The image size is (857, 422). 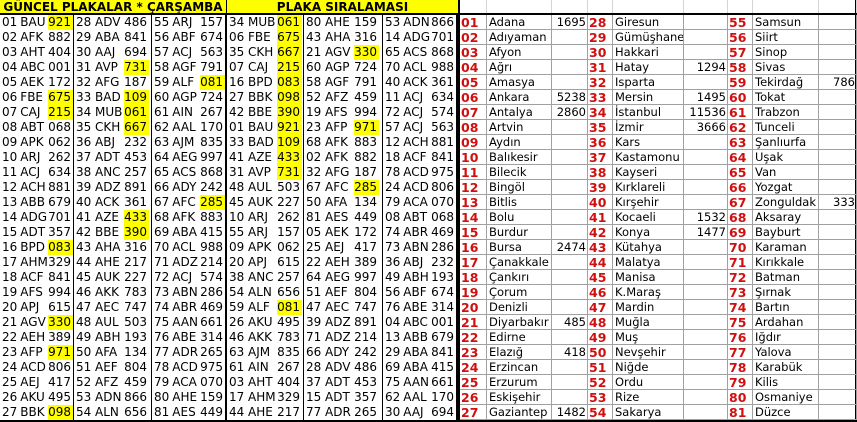 I want to click on city-code: 15, so click(x=473, y=232).